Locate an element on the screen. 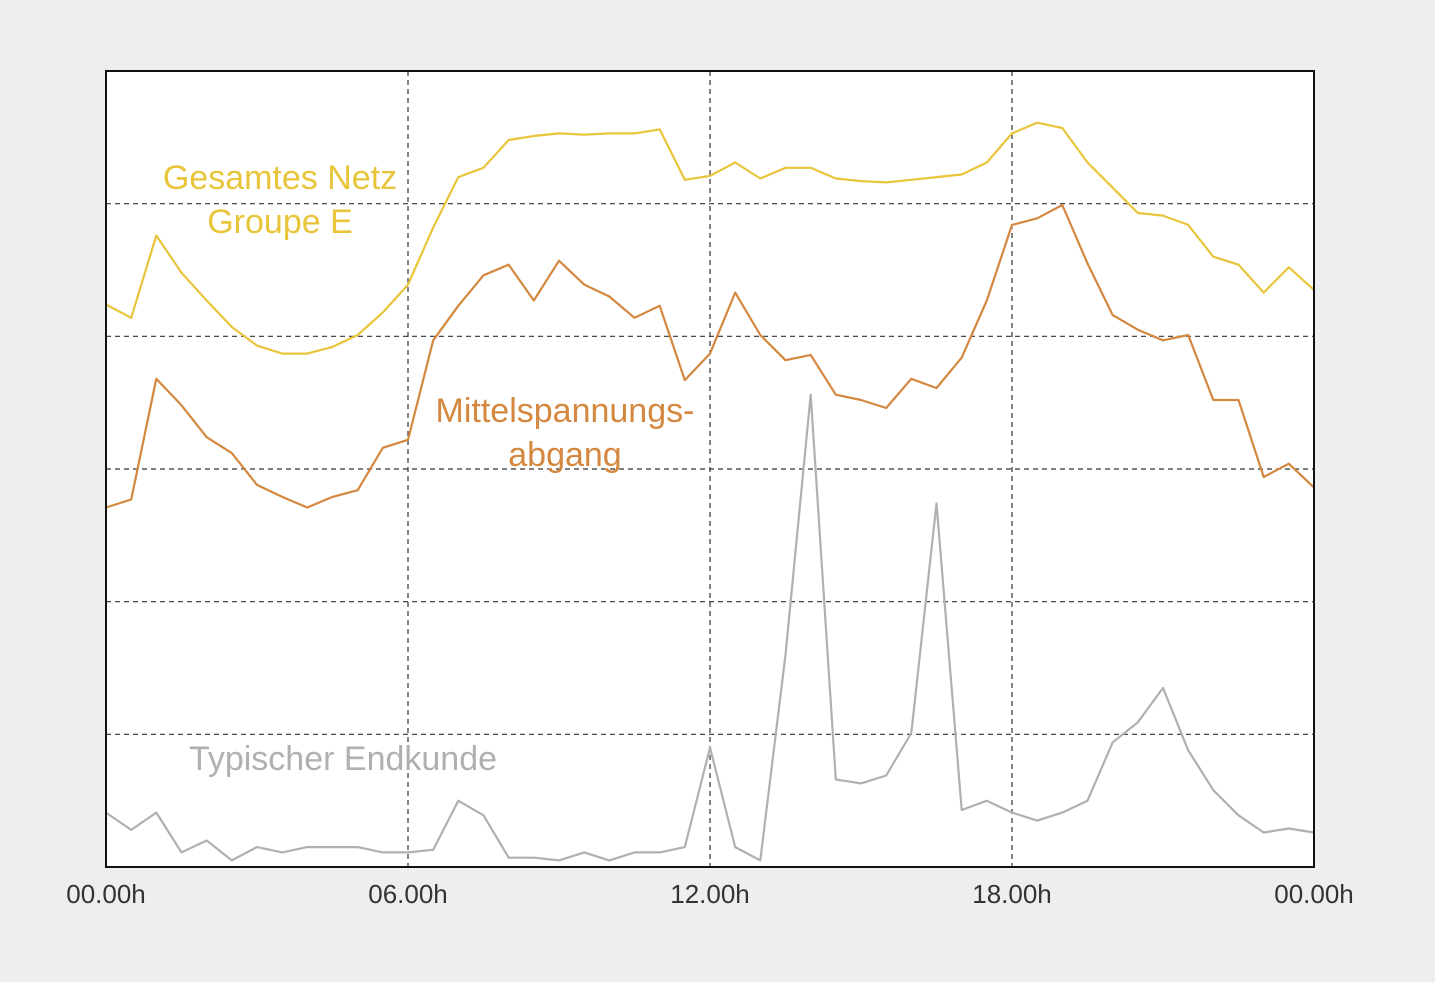 The height and width of the screenshot is (982, 1435). series-label: Mittelspannungs- is located at coordinates (565, 411).